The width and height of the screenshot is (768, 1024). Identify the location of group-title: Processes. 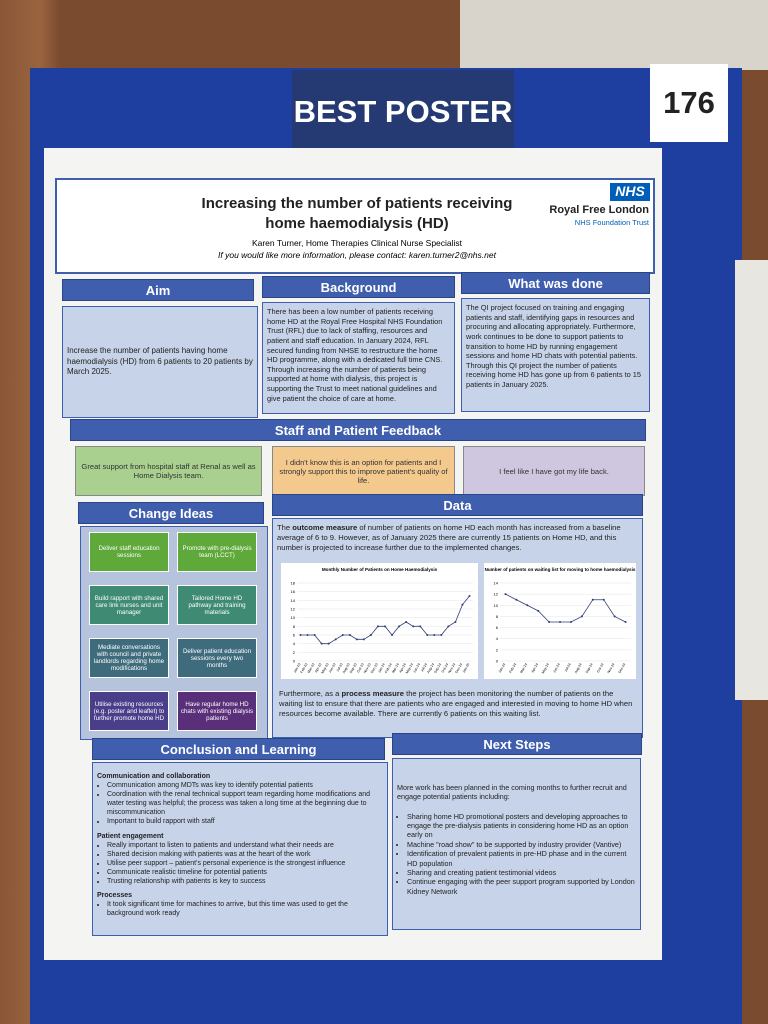
(115, 896).